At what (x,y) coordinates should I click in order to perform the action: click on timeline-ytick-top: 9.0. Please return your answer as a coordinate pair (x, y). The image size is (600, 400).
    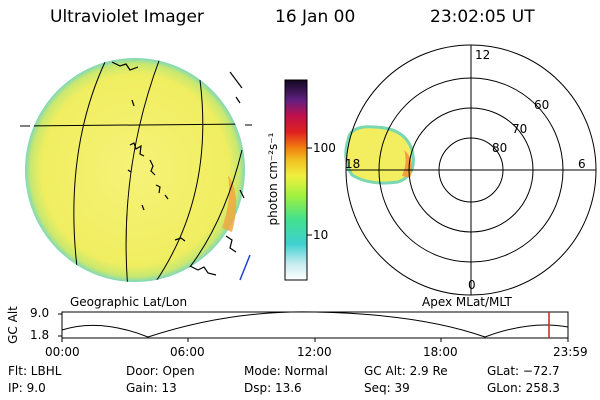
    Looking at the image, I should click on (40, 313).